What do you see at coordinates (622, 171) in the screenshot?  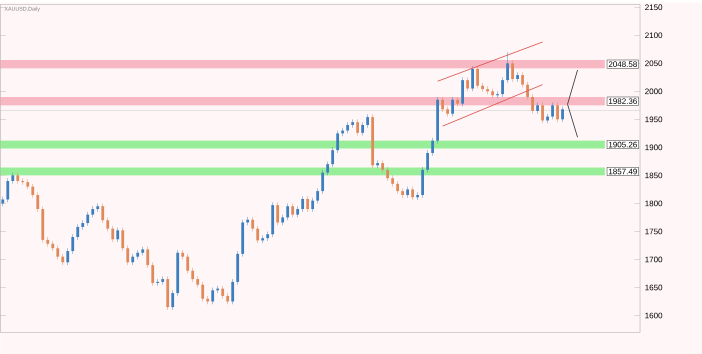 I see `band-label: 1857.49` at bounding box center [622, 171].